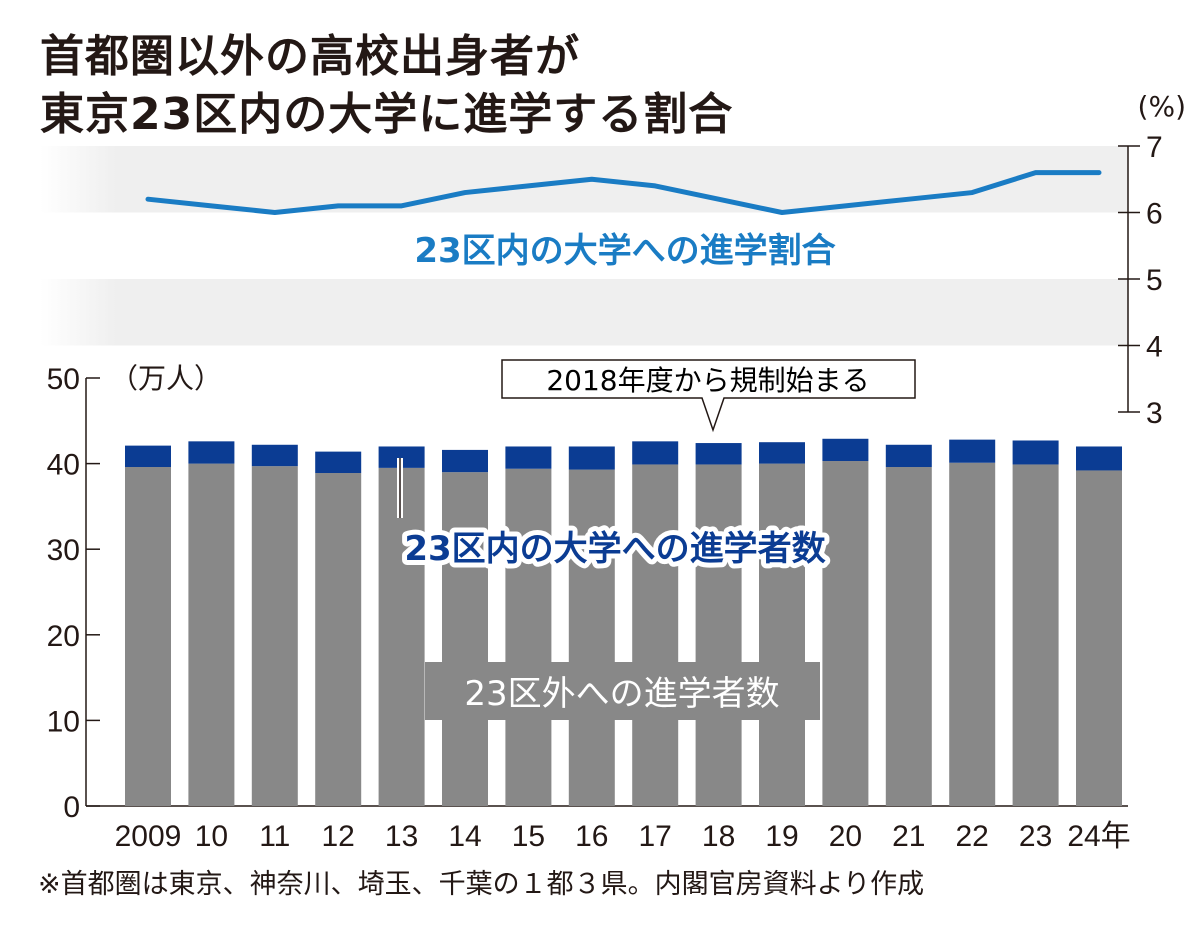  I want to click on annotation-callout: 2018年度から規制始まる, so click(708, 396).